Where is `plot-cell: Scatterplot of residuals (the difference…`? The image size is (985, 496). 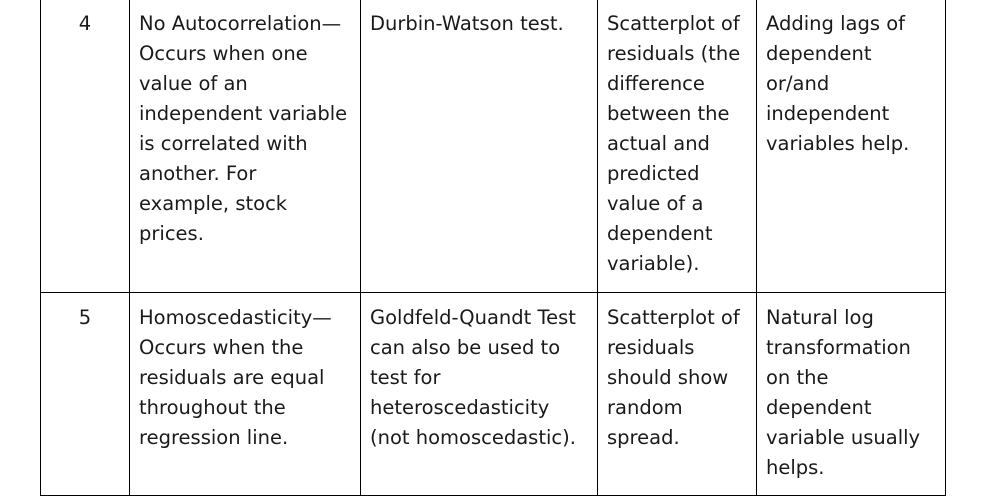 plot-cell: Scatterplot of residuals (the difference… is located at coordinates (677, 146).